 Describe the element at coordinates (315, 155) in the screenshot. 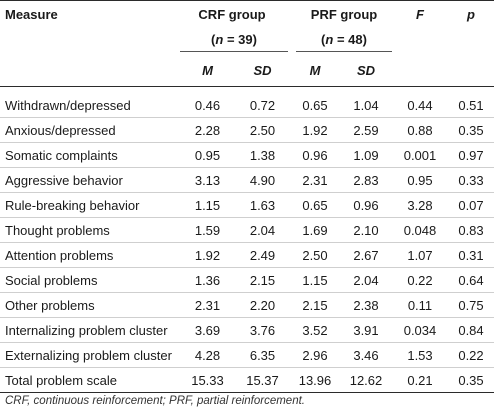

I see `prf-mean-cell: 0.96` at that location.